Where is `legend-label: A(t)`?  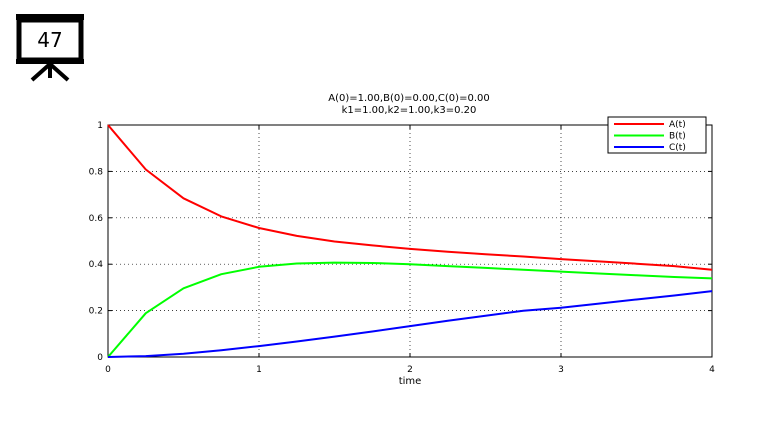 legend-label: A(t) is located at coordinates (677, 125).